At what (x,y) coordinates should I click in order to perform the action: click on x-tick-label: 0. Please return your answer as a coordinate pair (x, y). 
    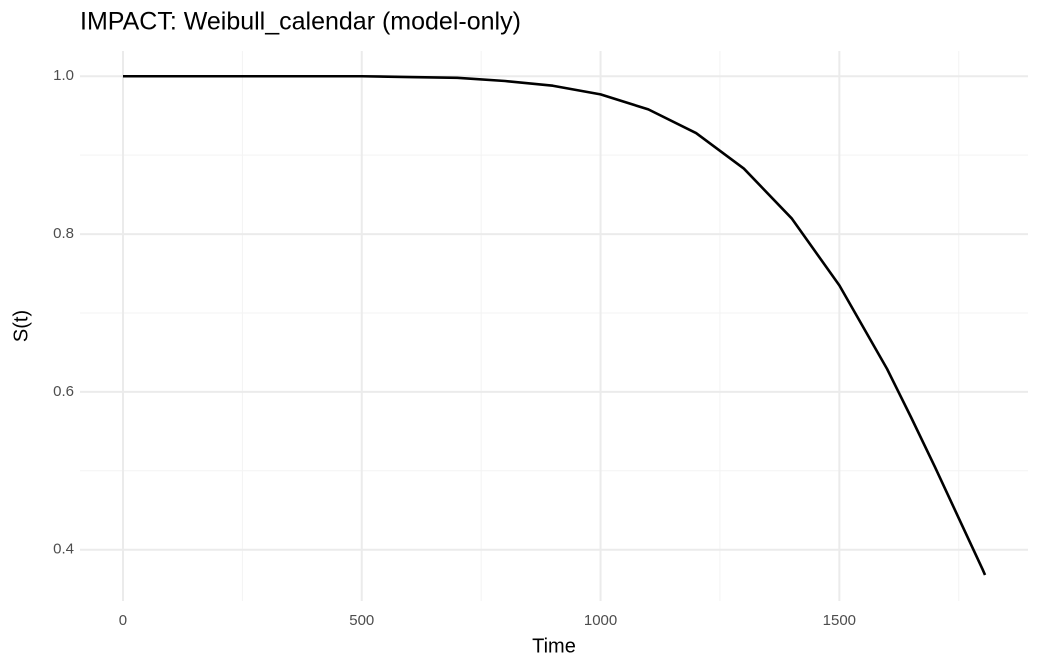
    Looking at the image, I should click on (123, 620).